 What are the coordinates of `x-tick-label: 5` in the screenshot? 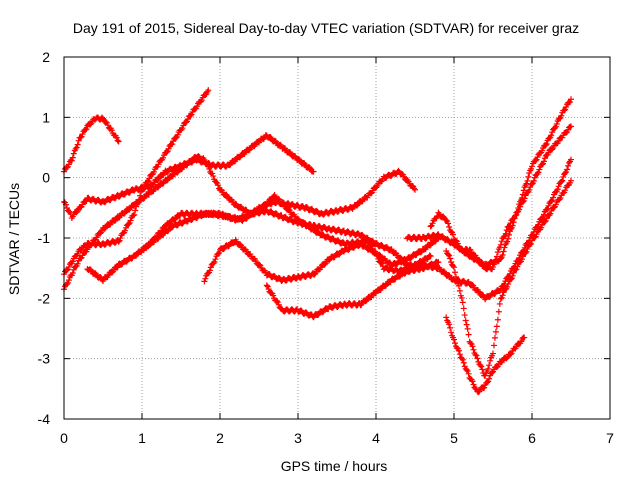 It's located at (454, 438).